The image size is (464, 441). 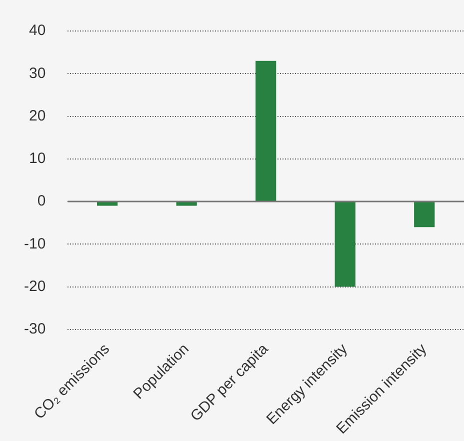 I want to click on y-tick-label: -30, so click(x=35, y=329).